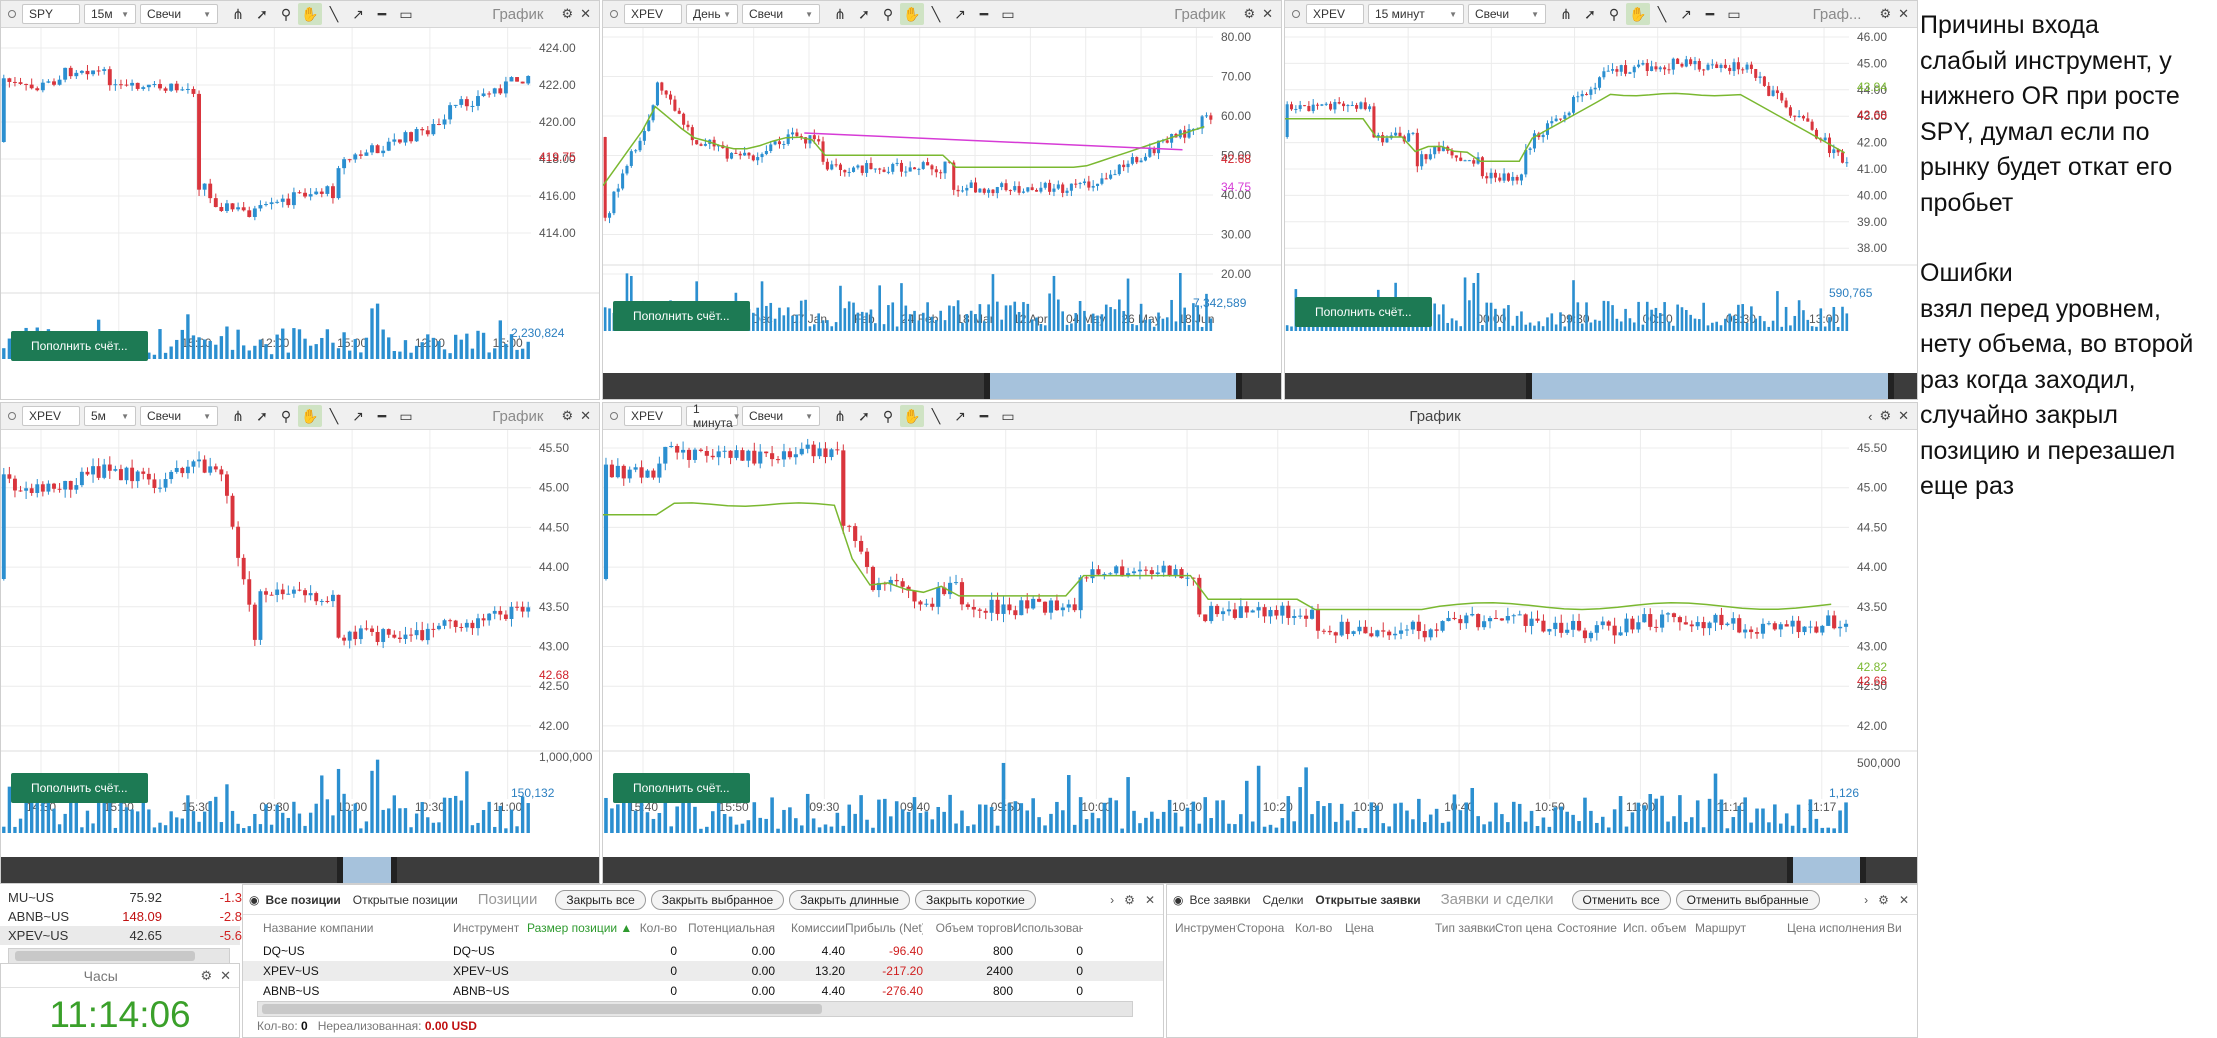 This screenshot has width=2217, height=1038. Describe the element at coordinates (1283, 899) in the screenshot. I see `tab-deals: Сделки` at that location.